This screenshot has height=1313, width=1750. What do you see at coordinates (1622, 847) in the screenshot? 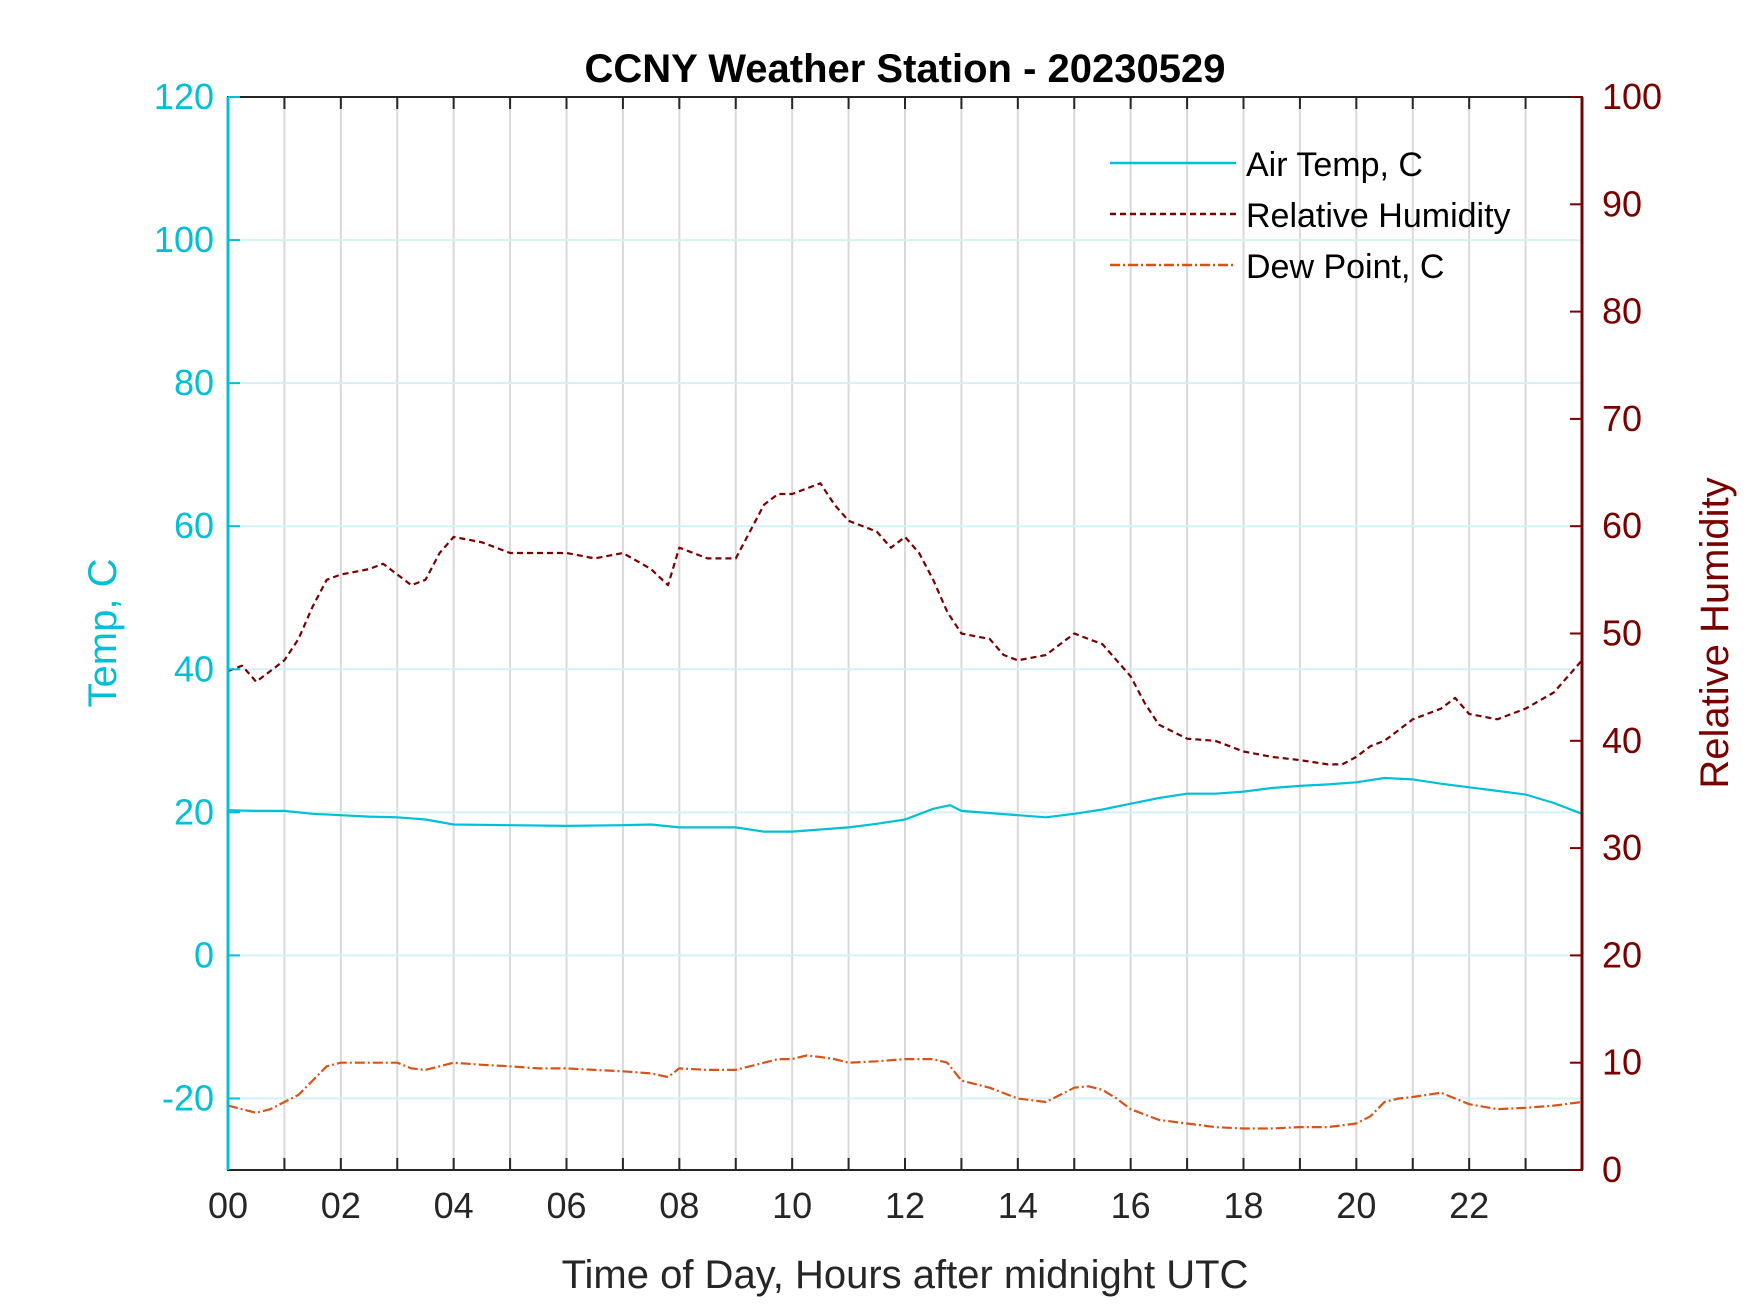
I see `y-right-tick-label: 30` at bounding box center [1622, 847].